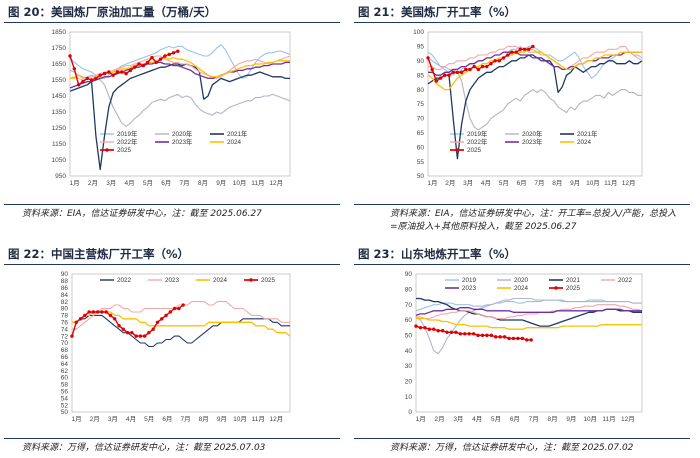  What do you see at coordinates (410, 412) in the screenshot?
I see `y-tick-label: 0` at bounding box center [410, 412].